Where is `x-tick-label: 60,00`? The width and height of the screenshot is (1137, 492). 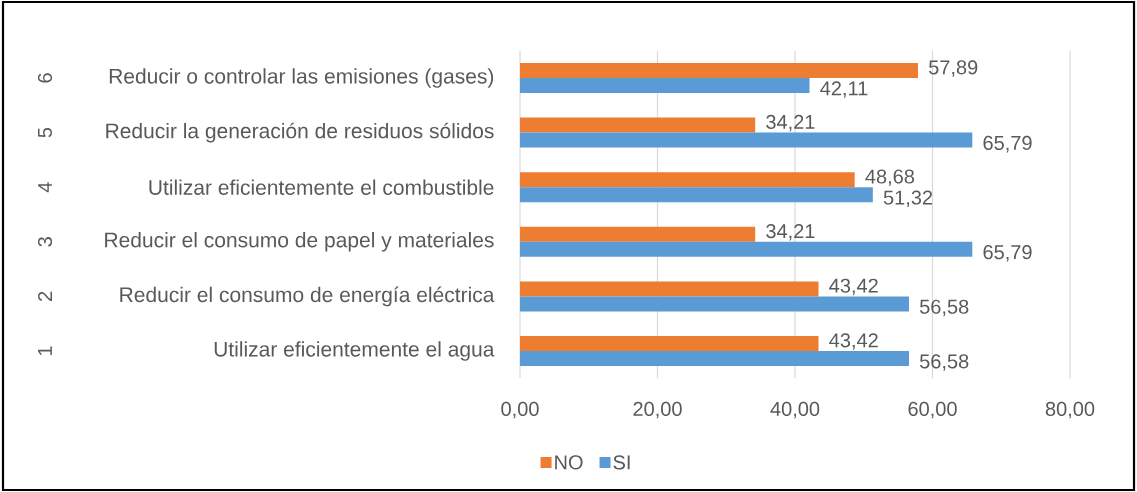 x-tick-label: 60,00 is located at coordinates (932, 410).